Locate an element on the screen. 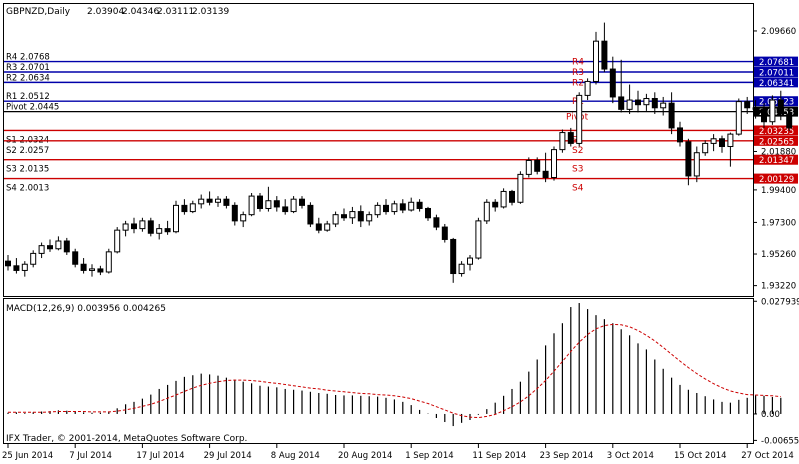 This screenshot has height=464, width=799. chart-title: GBPNZD,Daily is located at coordinates (38, 12).